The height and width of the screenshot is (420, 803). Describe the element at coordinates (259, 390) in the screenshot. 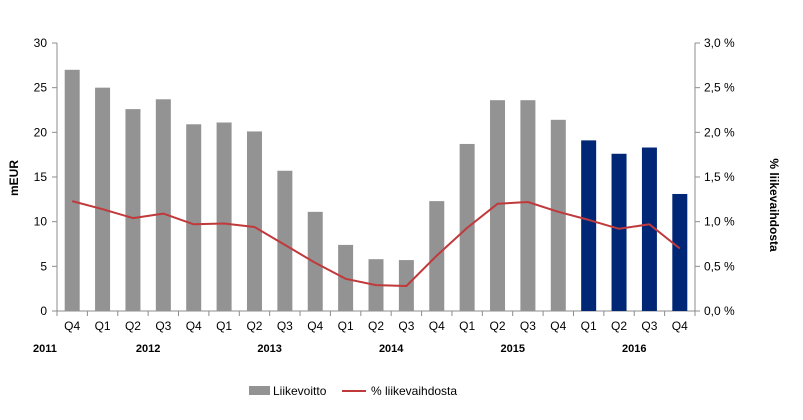

I see `legend-swatch-liikevoitto` at that location.